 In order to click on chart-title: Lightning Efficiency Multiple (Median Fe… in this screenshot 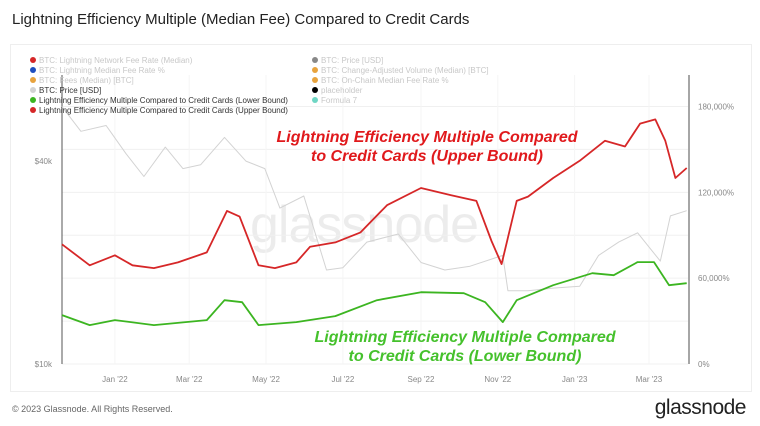, I will do `click(241, 19)`.